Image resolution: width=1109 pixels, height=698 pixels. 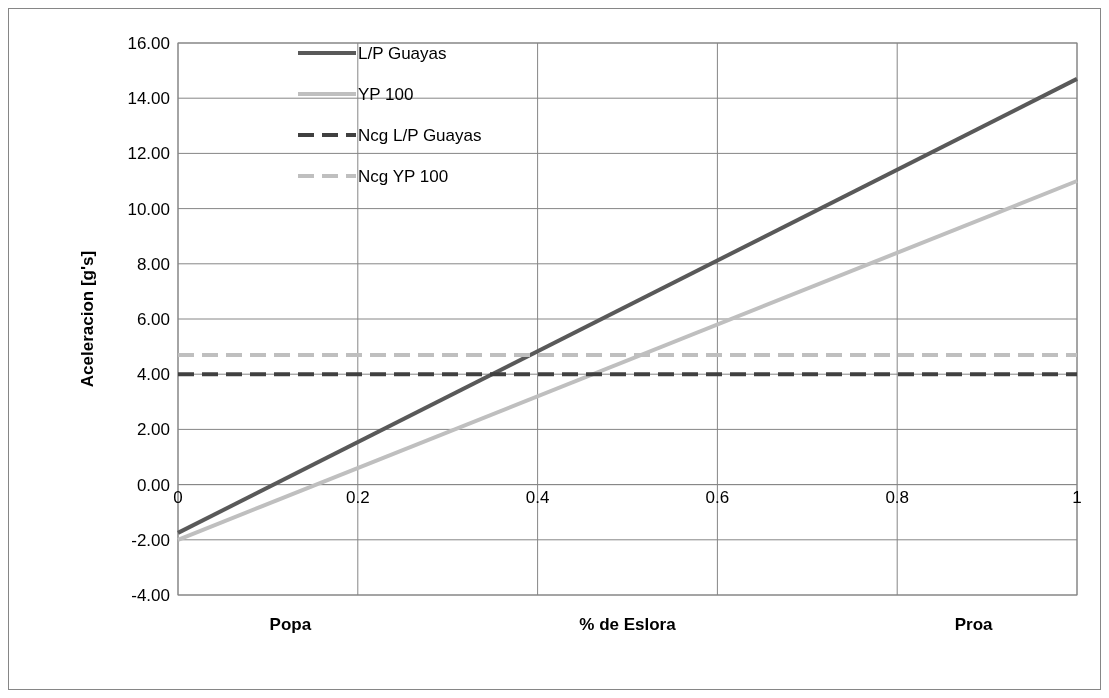 What do you see at coordinates (178, 497) in the screenshot?
I see `x-tick-label: 0` at bounding box center [178, 497].